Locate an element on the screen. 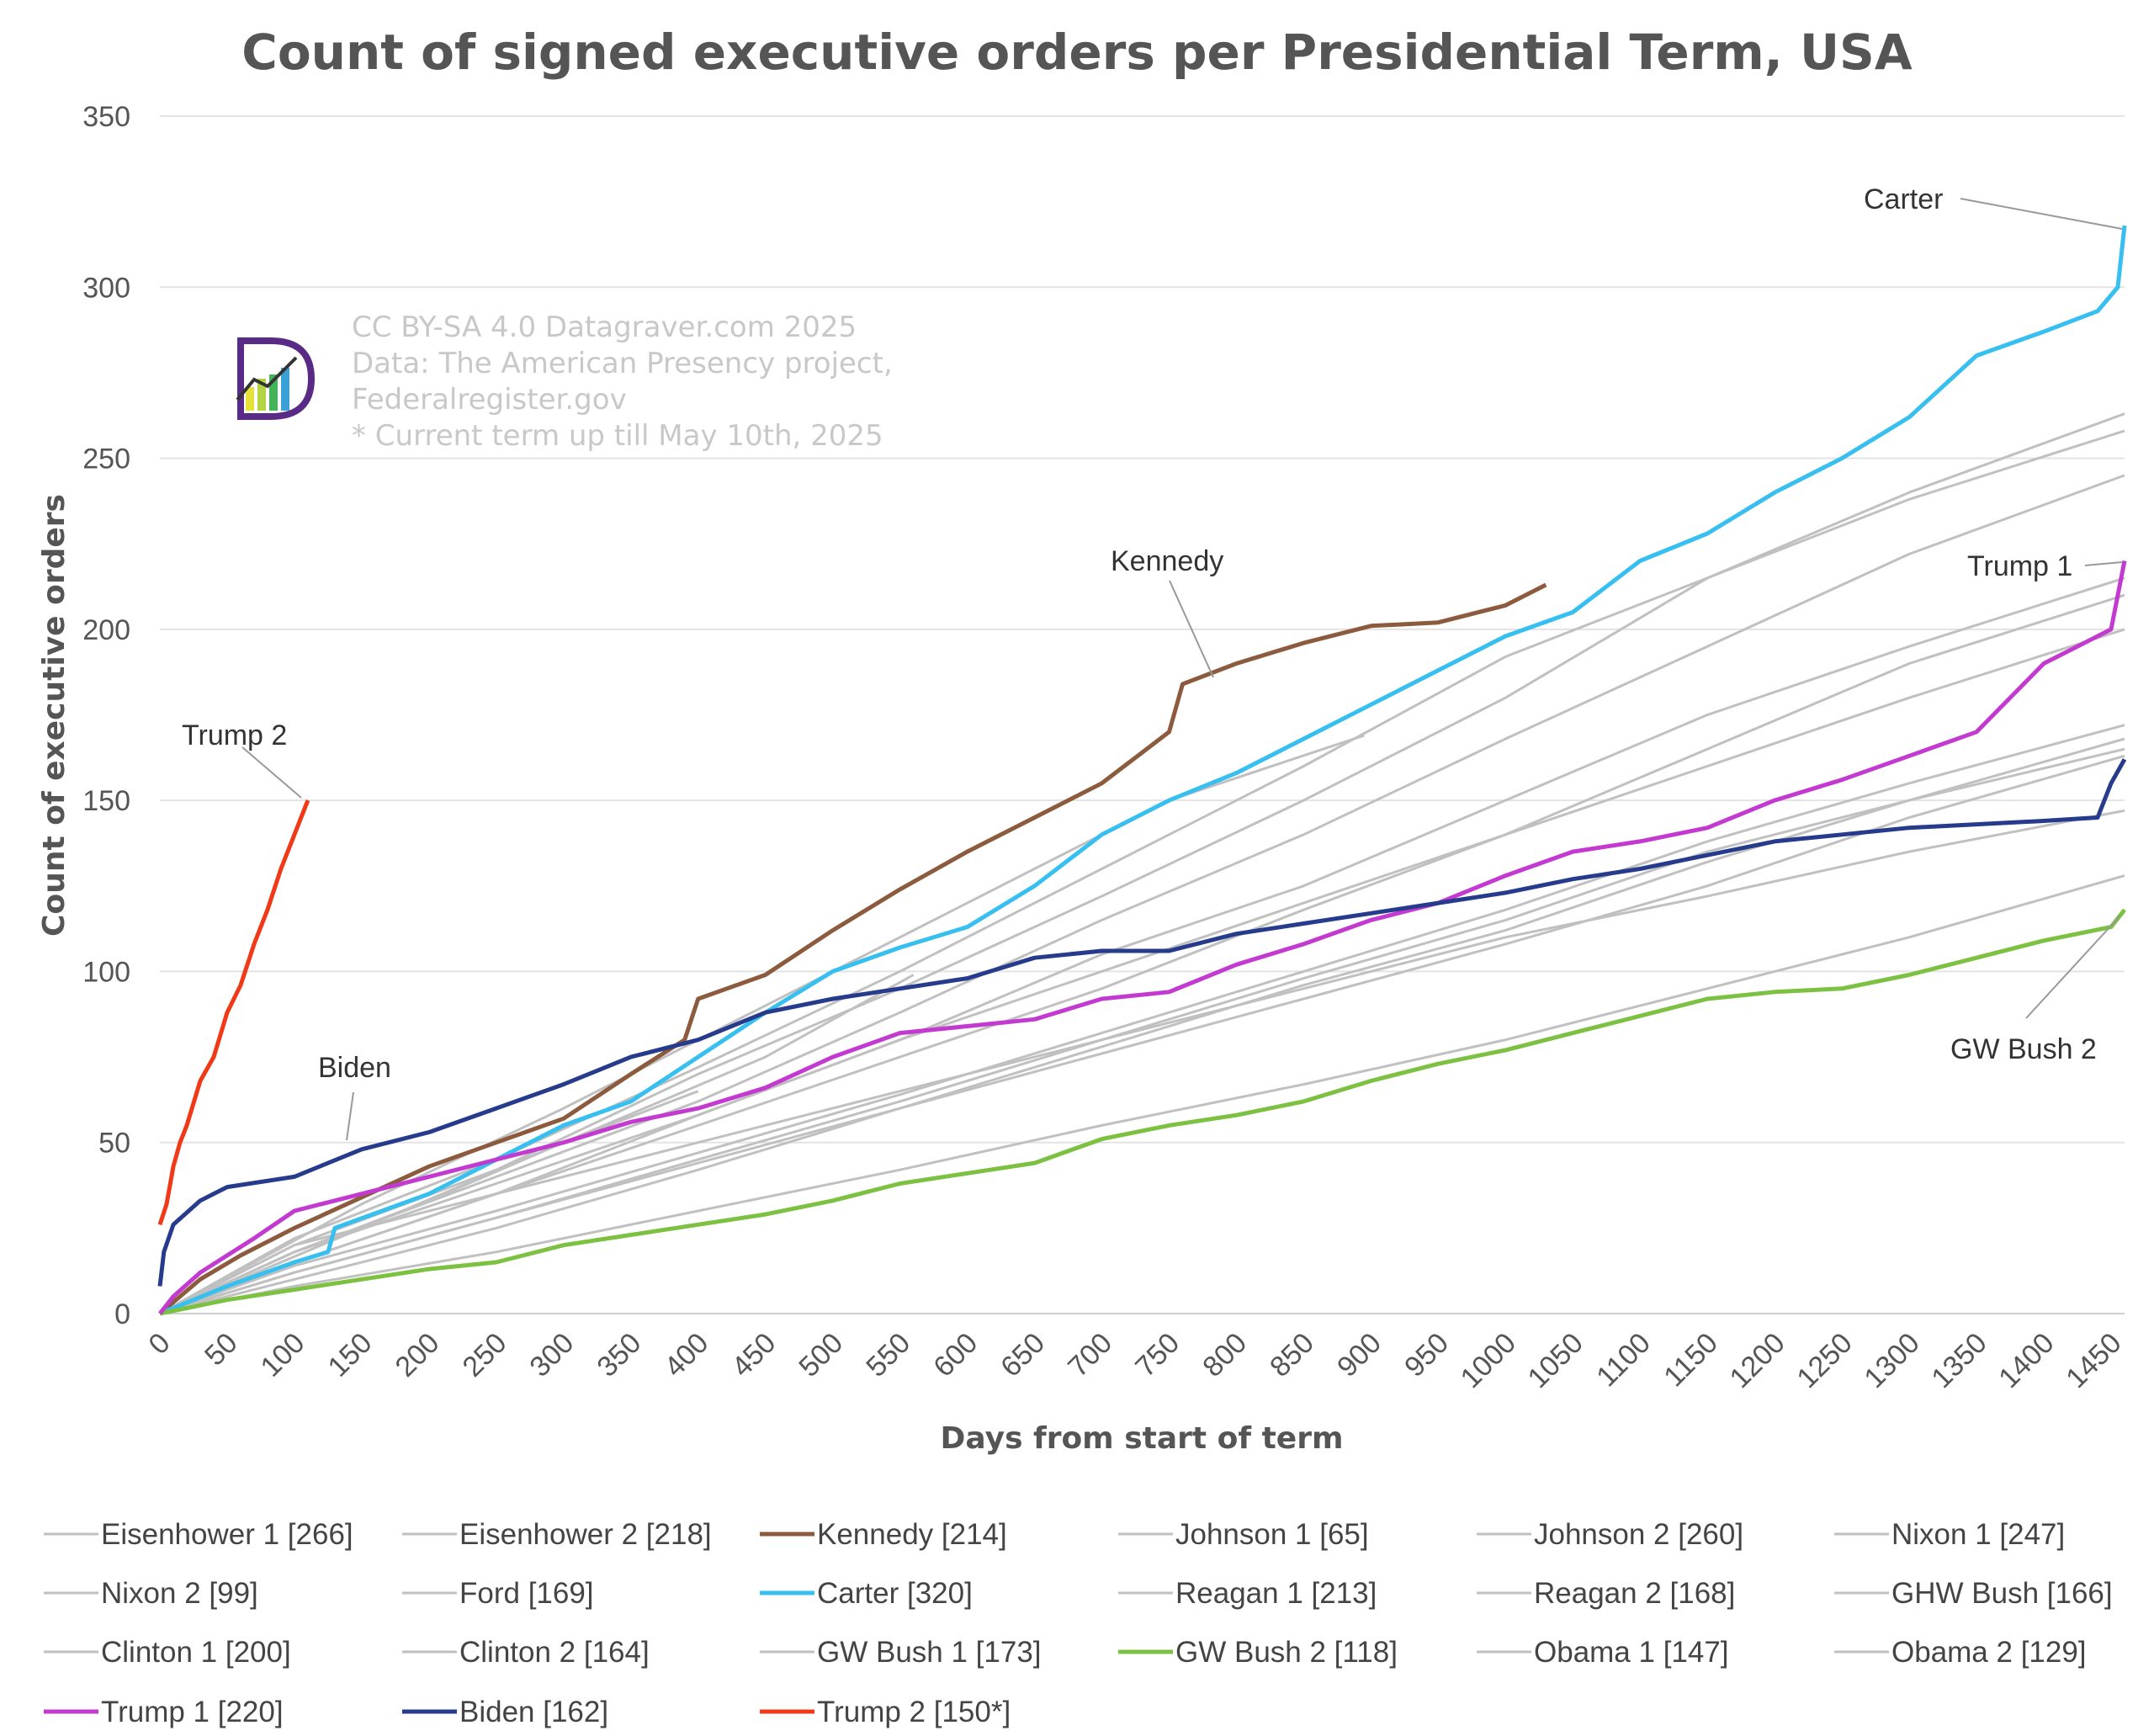 The image size is (2154, 1736). annotation-gwbush2: GW Bush 2 is located at coordinates (2023, 1049).